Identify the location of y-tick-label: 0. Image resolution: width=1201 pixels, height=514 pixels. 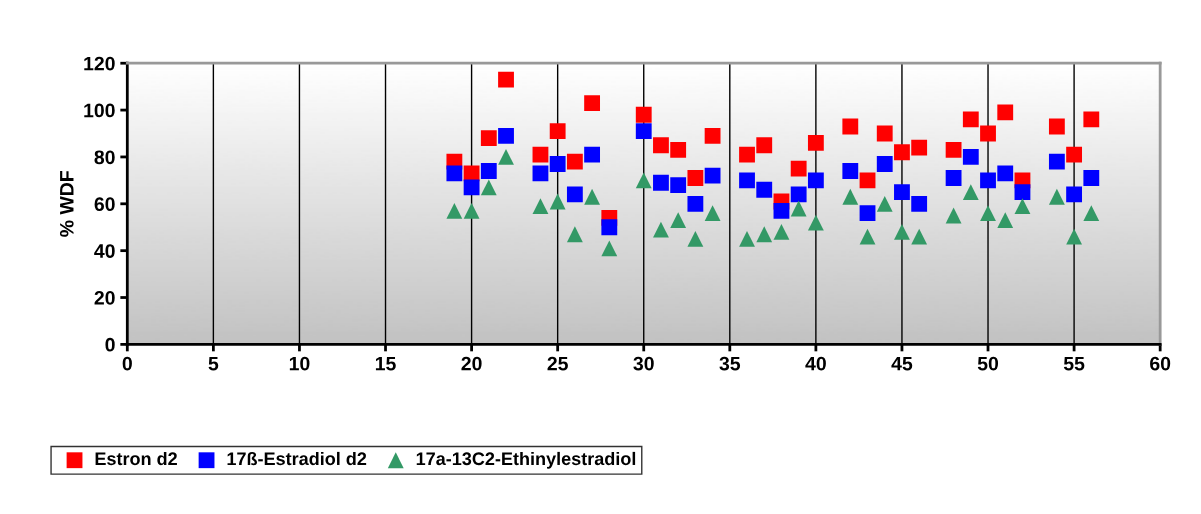
(110, 344).